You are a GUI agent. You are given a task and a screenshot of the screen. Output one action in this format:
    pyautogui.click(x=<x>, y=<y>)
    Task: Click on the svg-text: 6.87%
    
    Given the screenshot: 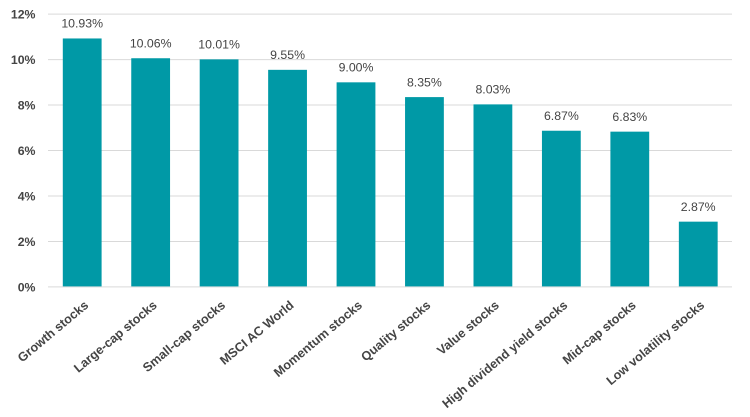 What is the action you would take?
    pyautogui.click(x=561, y=116)
    